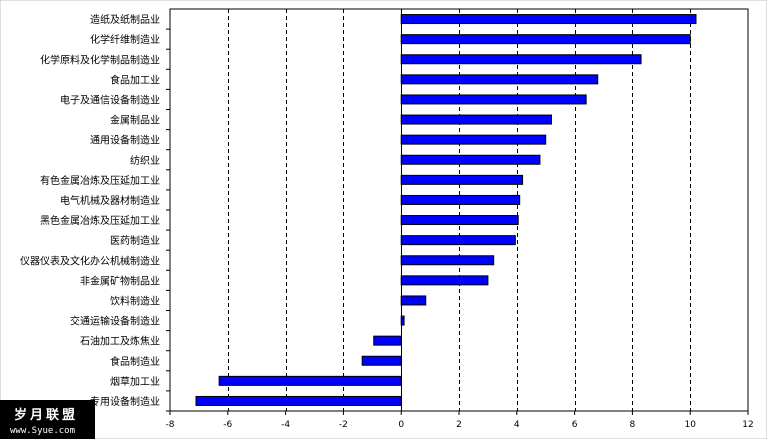  I want to click on category-label: 饮料制造业, so click(135, 300).